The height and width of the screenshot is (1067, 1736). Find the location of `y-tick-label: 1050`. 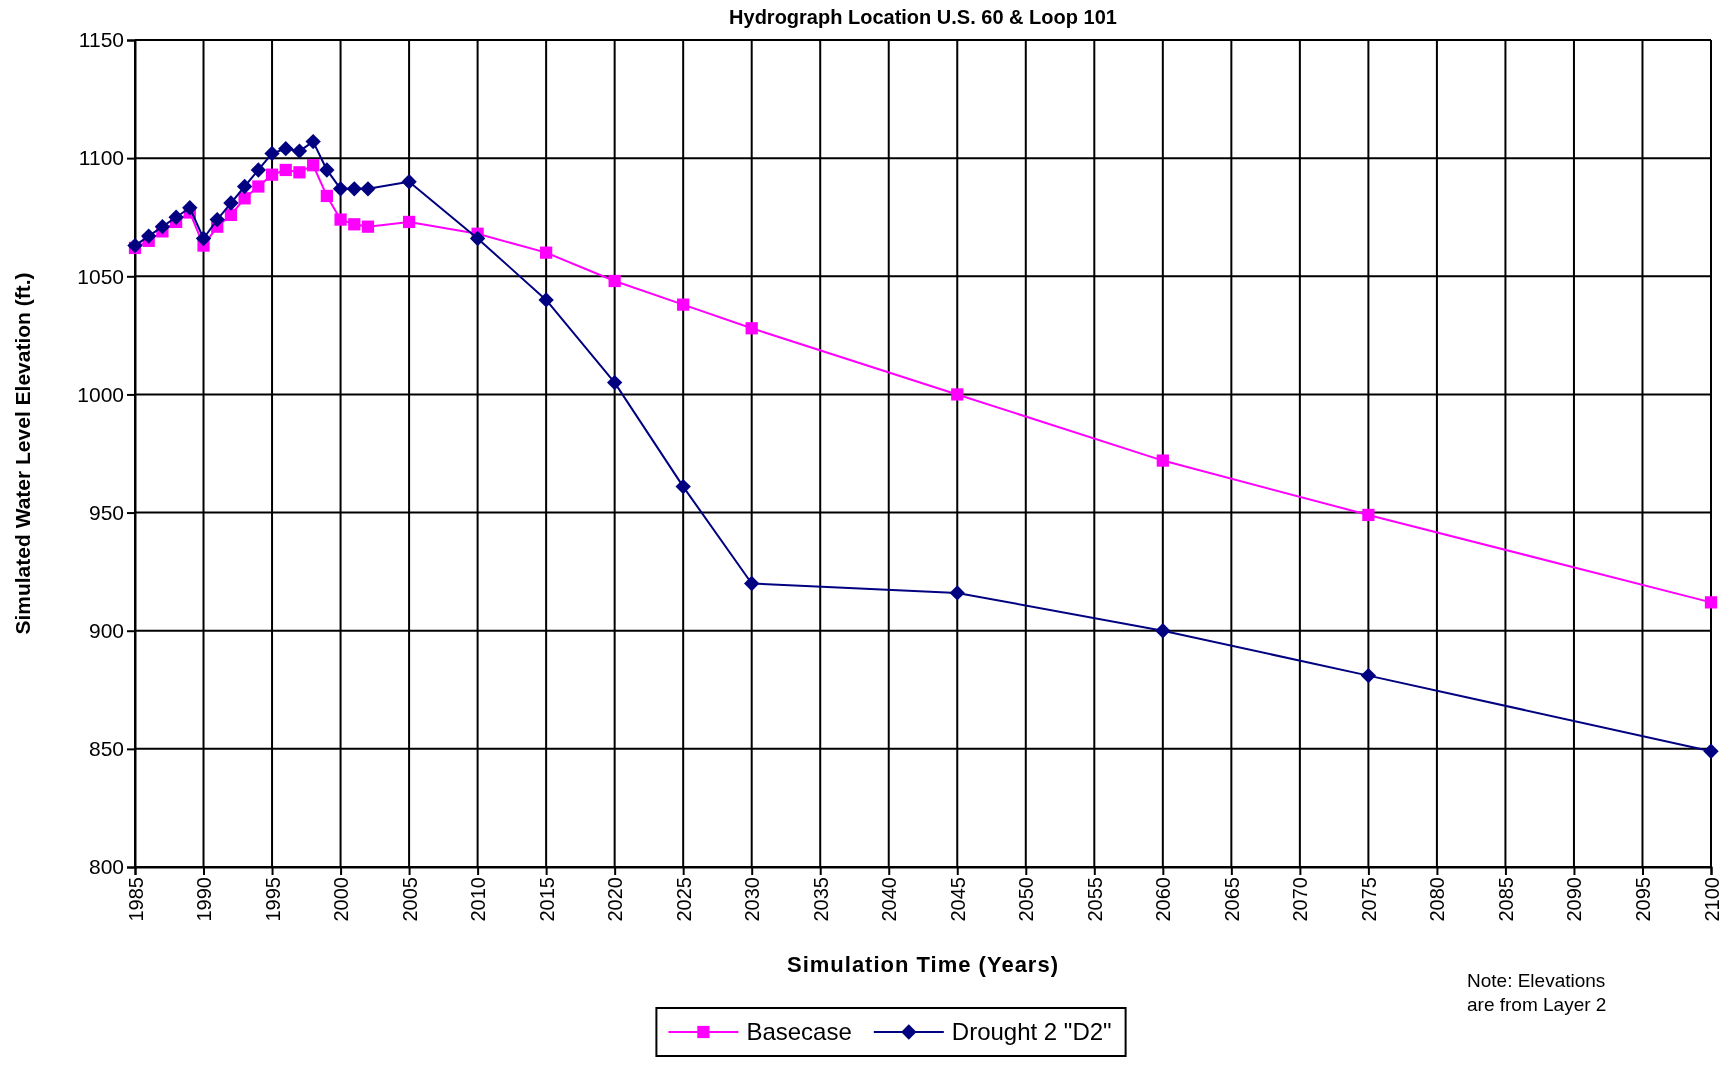

y-tick-label: 1050 is located at coordinates (100, 276).